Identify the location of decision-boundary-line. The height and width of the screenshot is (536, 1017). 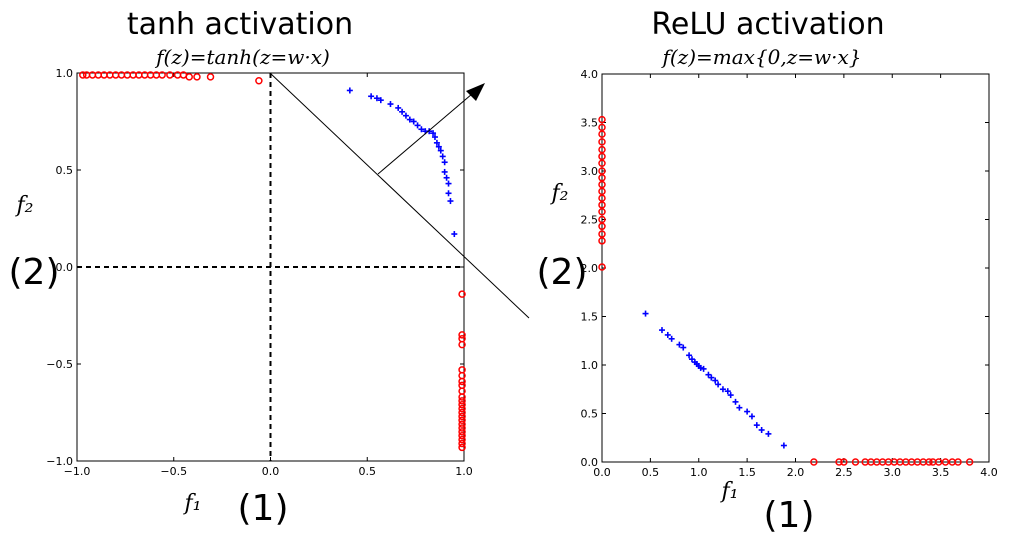
(399, 195).